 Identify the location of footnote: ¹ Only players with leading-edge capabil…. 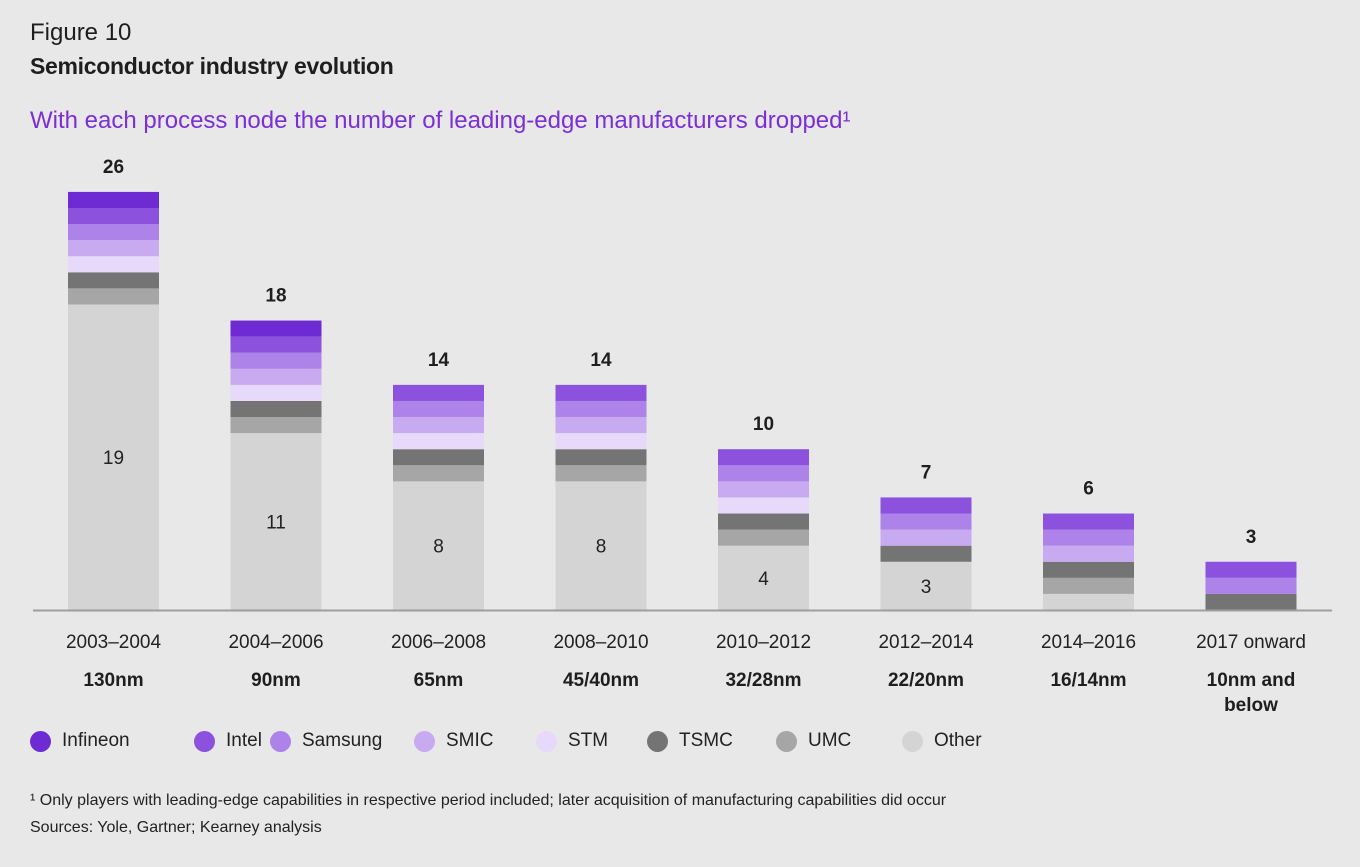
(488, 800).